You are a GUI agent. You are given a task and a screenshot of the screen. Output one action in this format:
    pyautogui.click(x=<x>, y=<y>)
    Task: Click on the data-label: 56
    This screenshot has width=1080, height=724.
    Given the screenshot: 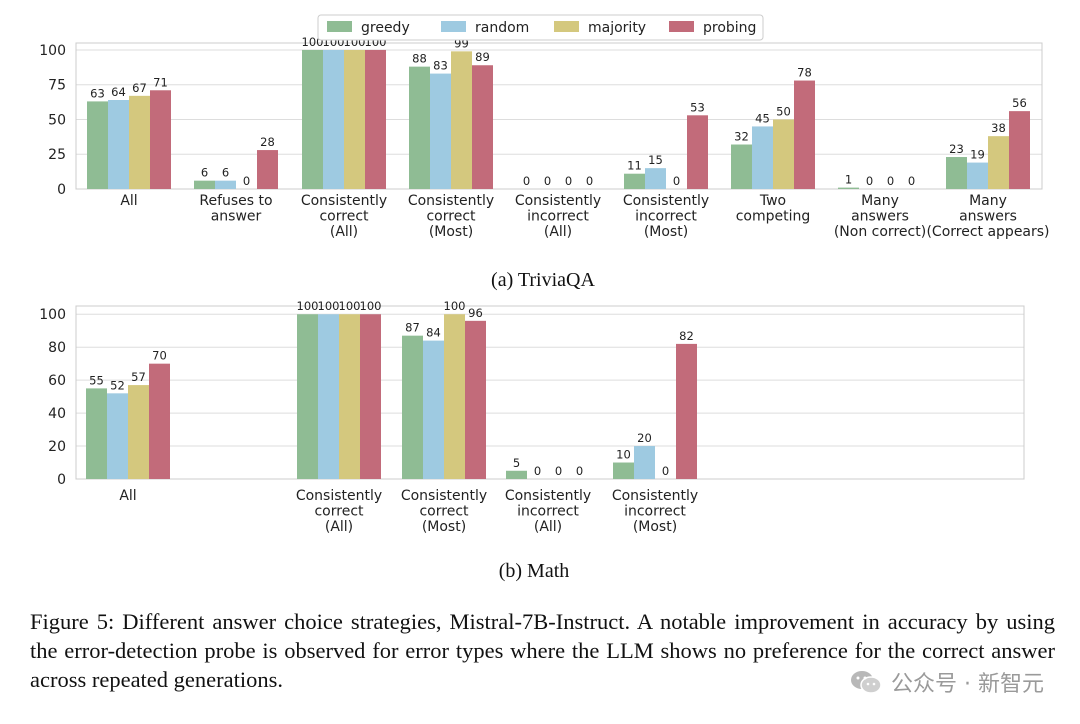 What is the action you would take?
    pyautogui.click(x=1019, y=103)
    